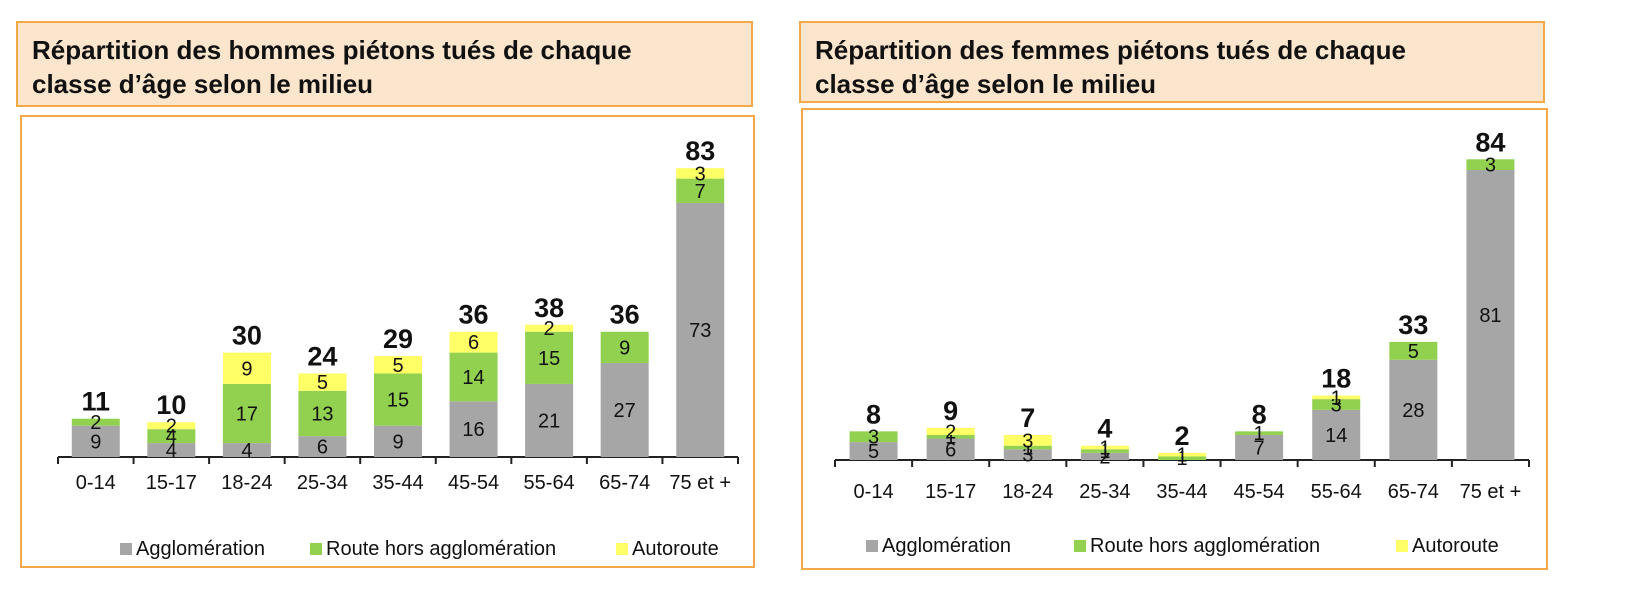 Image resolution: width=1626 pixels, height=614 pixels. I want to click on data-label-agglomeration: 14, so click(1336, 436).